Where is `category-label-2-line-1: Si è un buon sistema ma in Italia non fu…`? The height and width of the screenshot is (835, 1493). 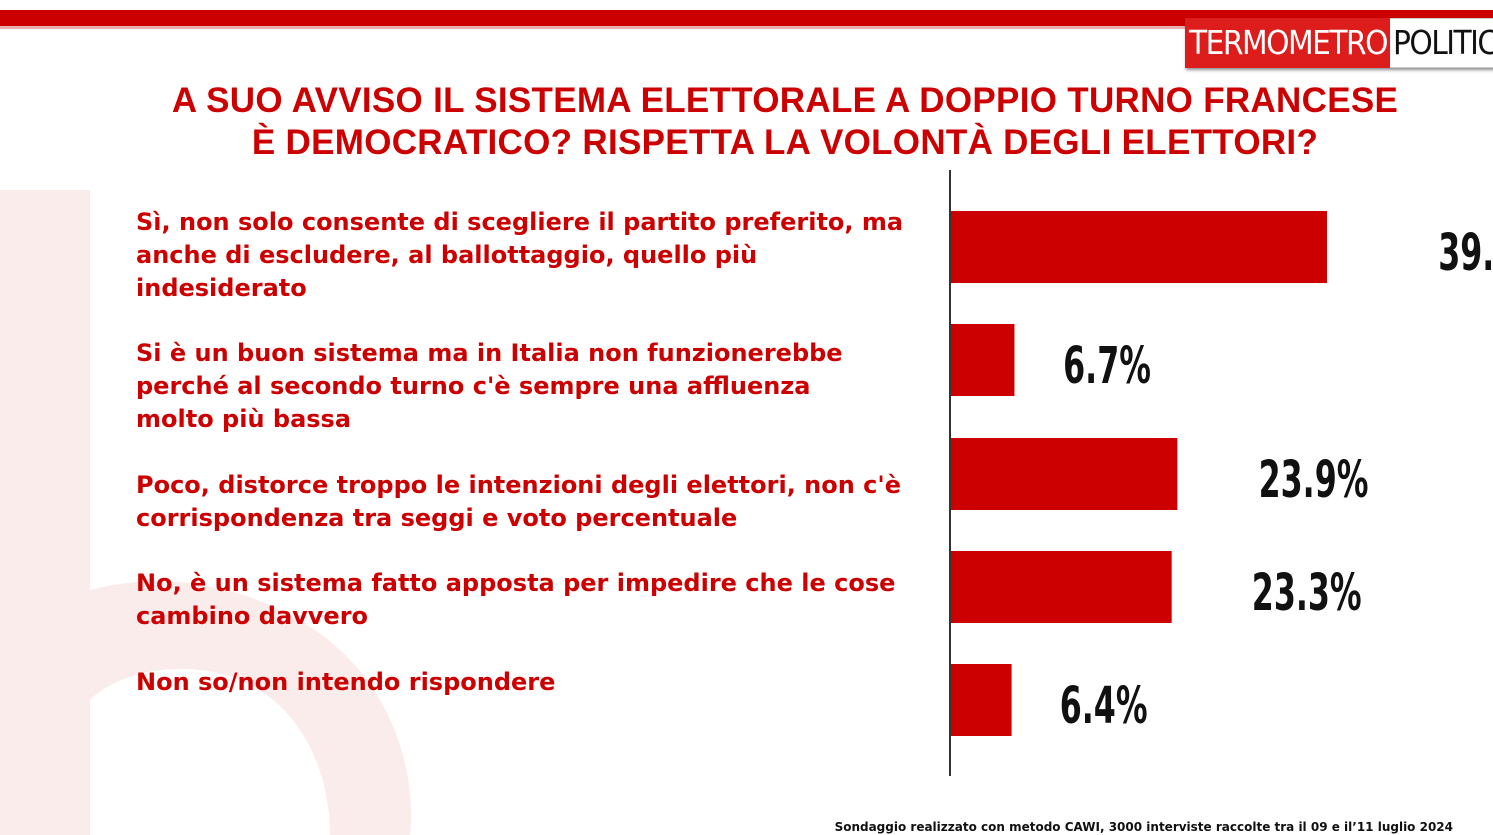 category-label-2-line-1: Si è un buon sistema ma in Italia non fu… is located at coordinates (489, 353).